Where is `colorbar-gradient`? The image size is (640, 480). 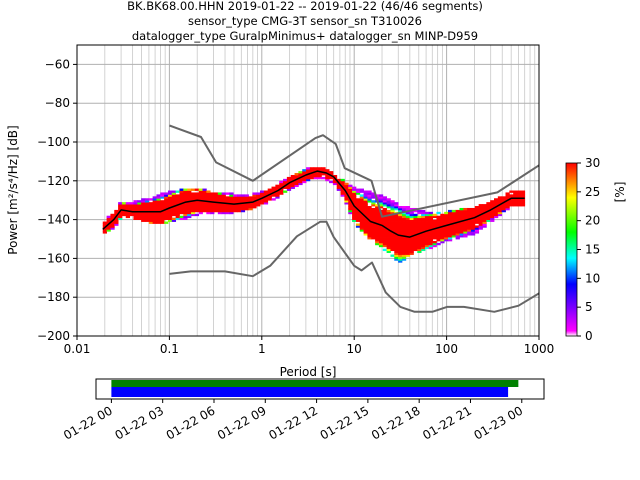 colorbar-gradient is located at coordinates (571, 249).